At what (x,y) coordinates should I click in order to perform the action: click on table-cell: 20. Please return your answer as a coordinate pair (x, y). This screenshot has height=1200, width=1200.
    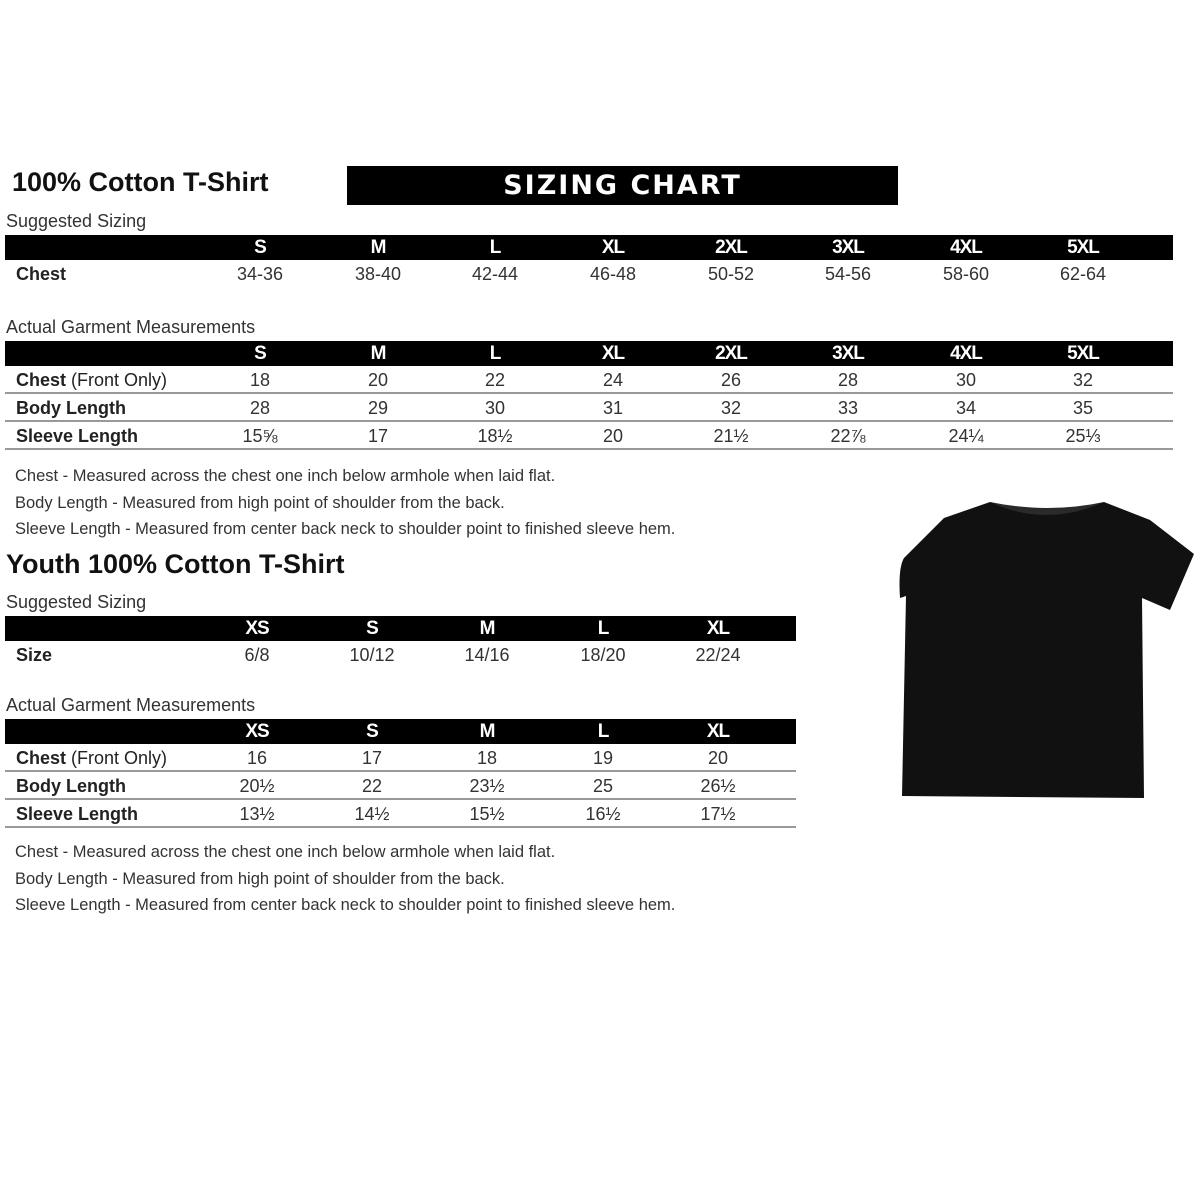
    Looking at the image, I should click on (613, 436).